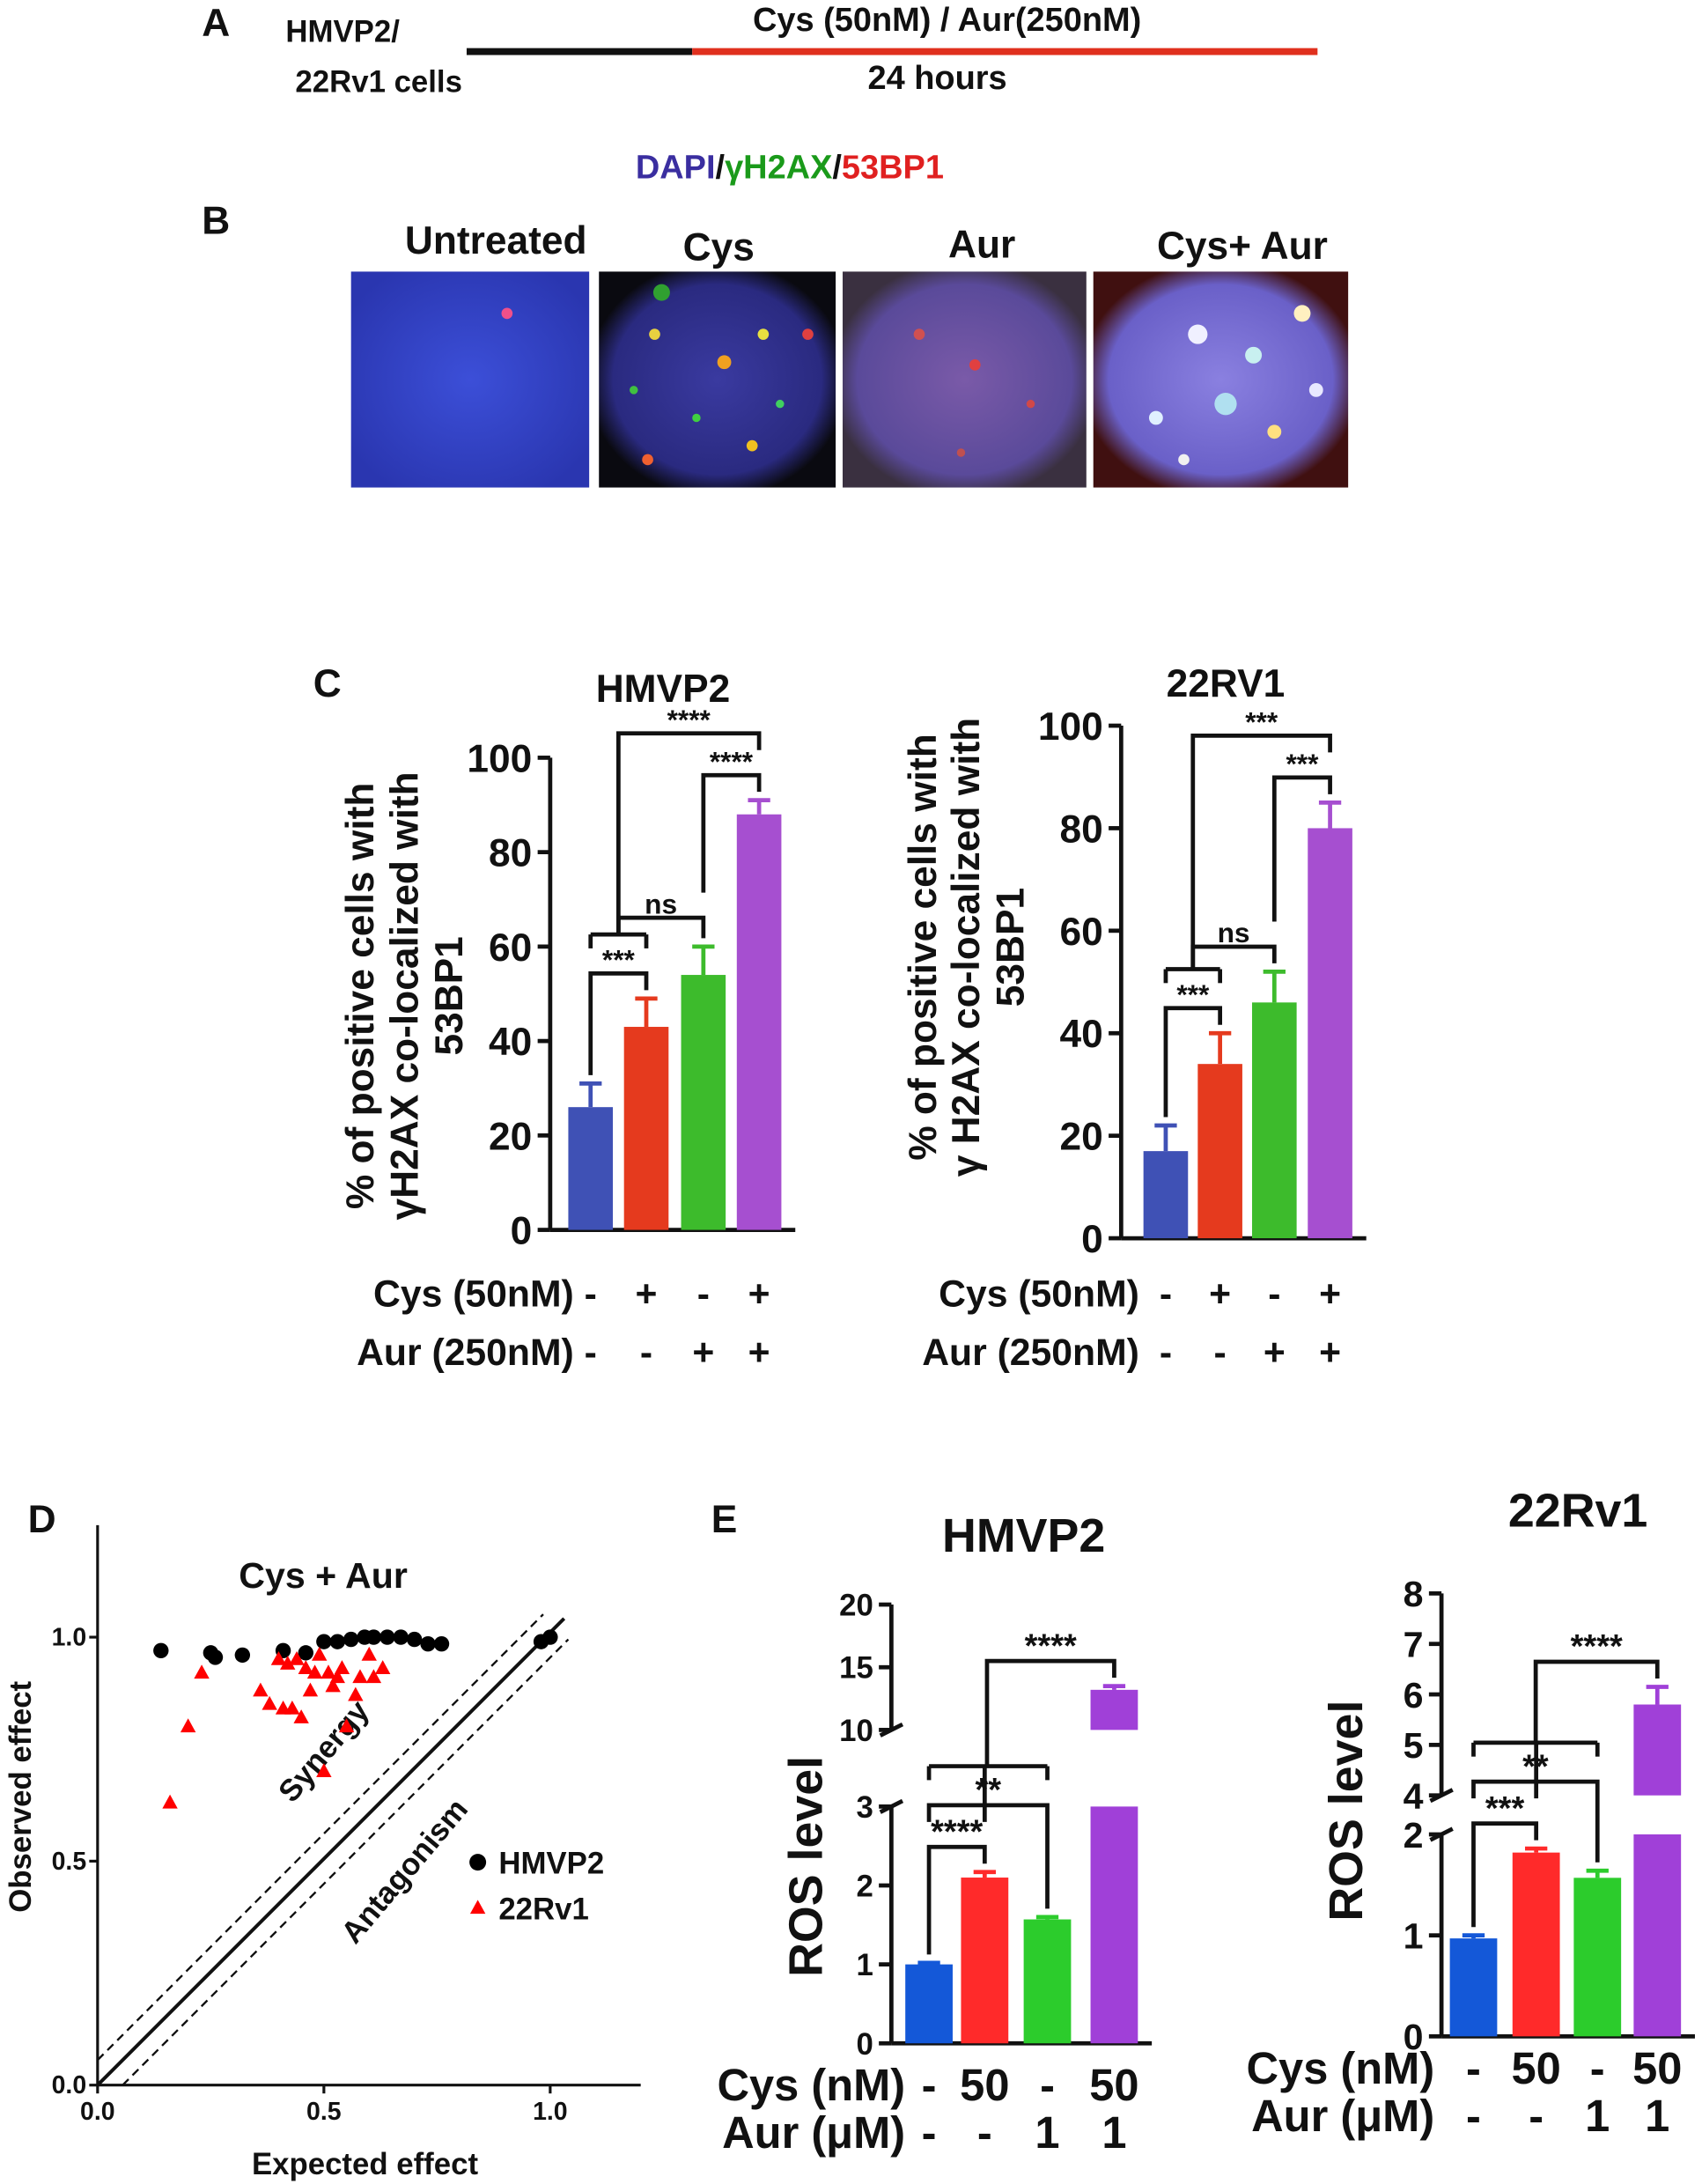  Describe the element at coordinates (1414, 1796) in the screenshot. I see `y-tick-label: 4` at that location.